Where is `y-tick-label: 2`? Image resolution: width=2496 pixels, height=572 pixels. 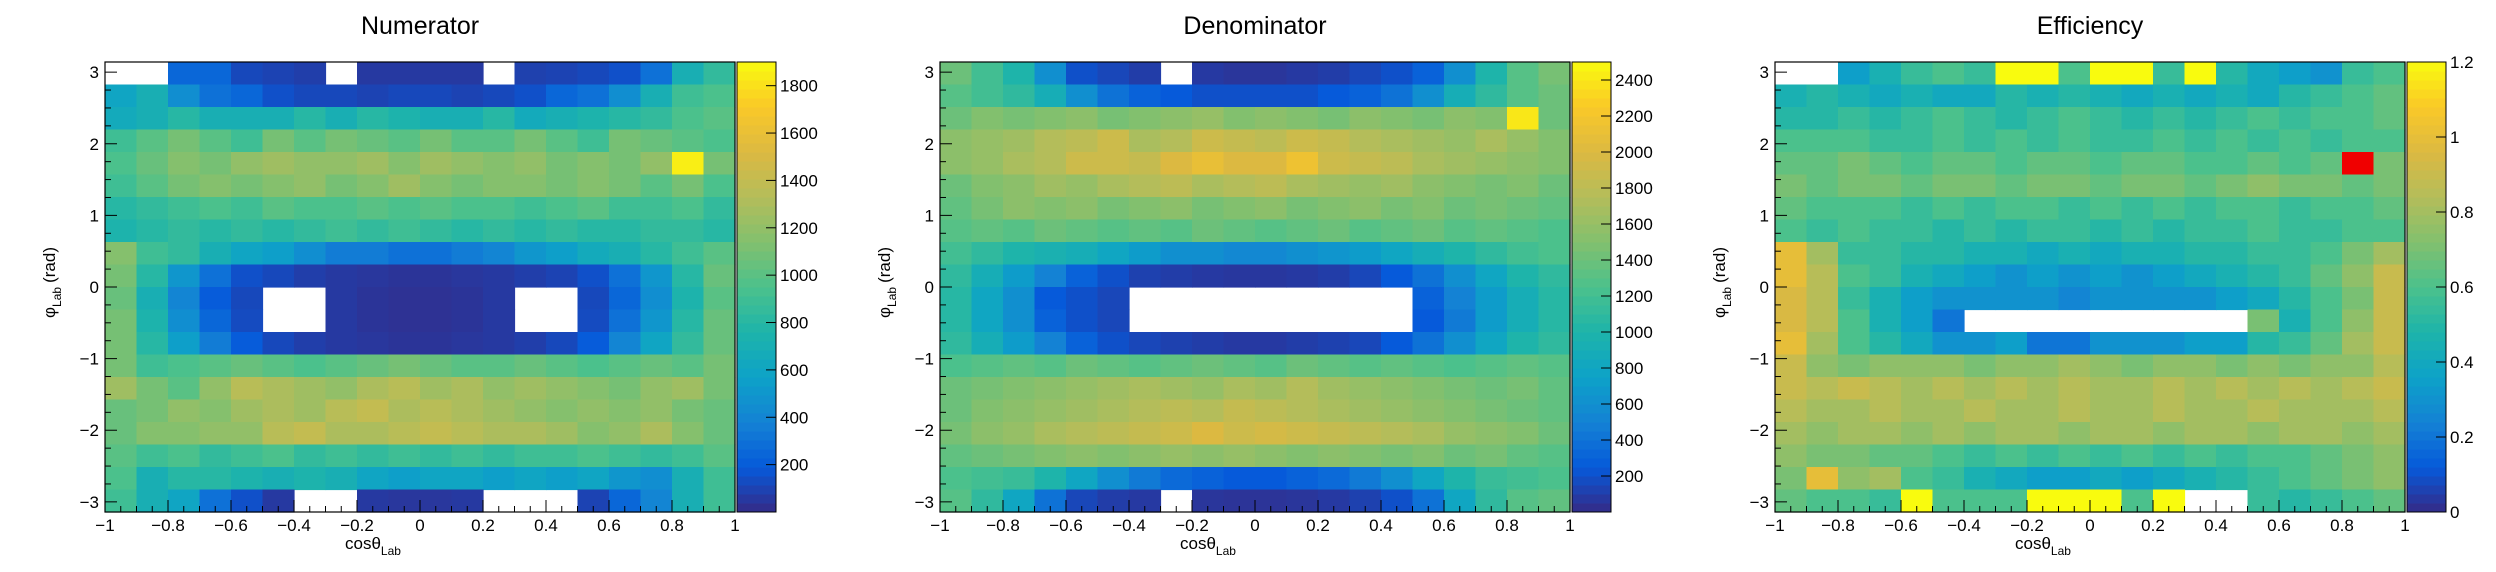 y-tick-label: 2 is located at coordinates (1764, 144).